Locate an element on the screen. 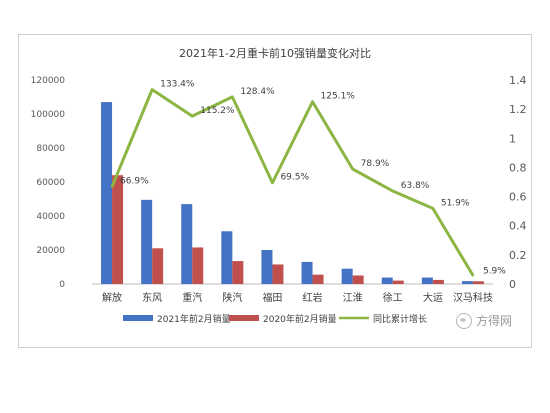  right-tick-label: 1 is located at coordinates (512, 138).